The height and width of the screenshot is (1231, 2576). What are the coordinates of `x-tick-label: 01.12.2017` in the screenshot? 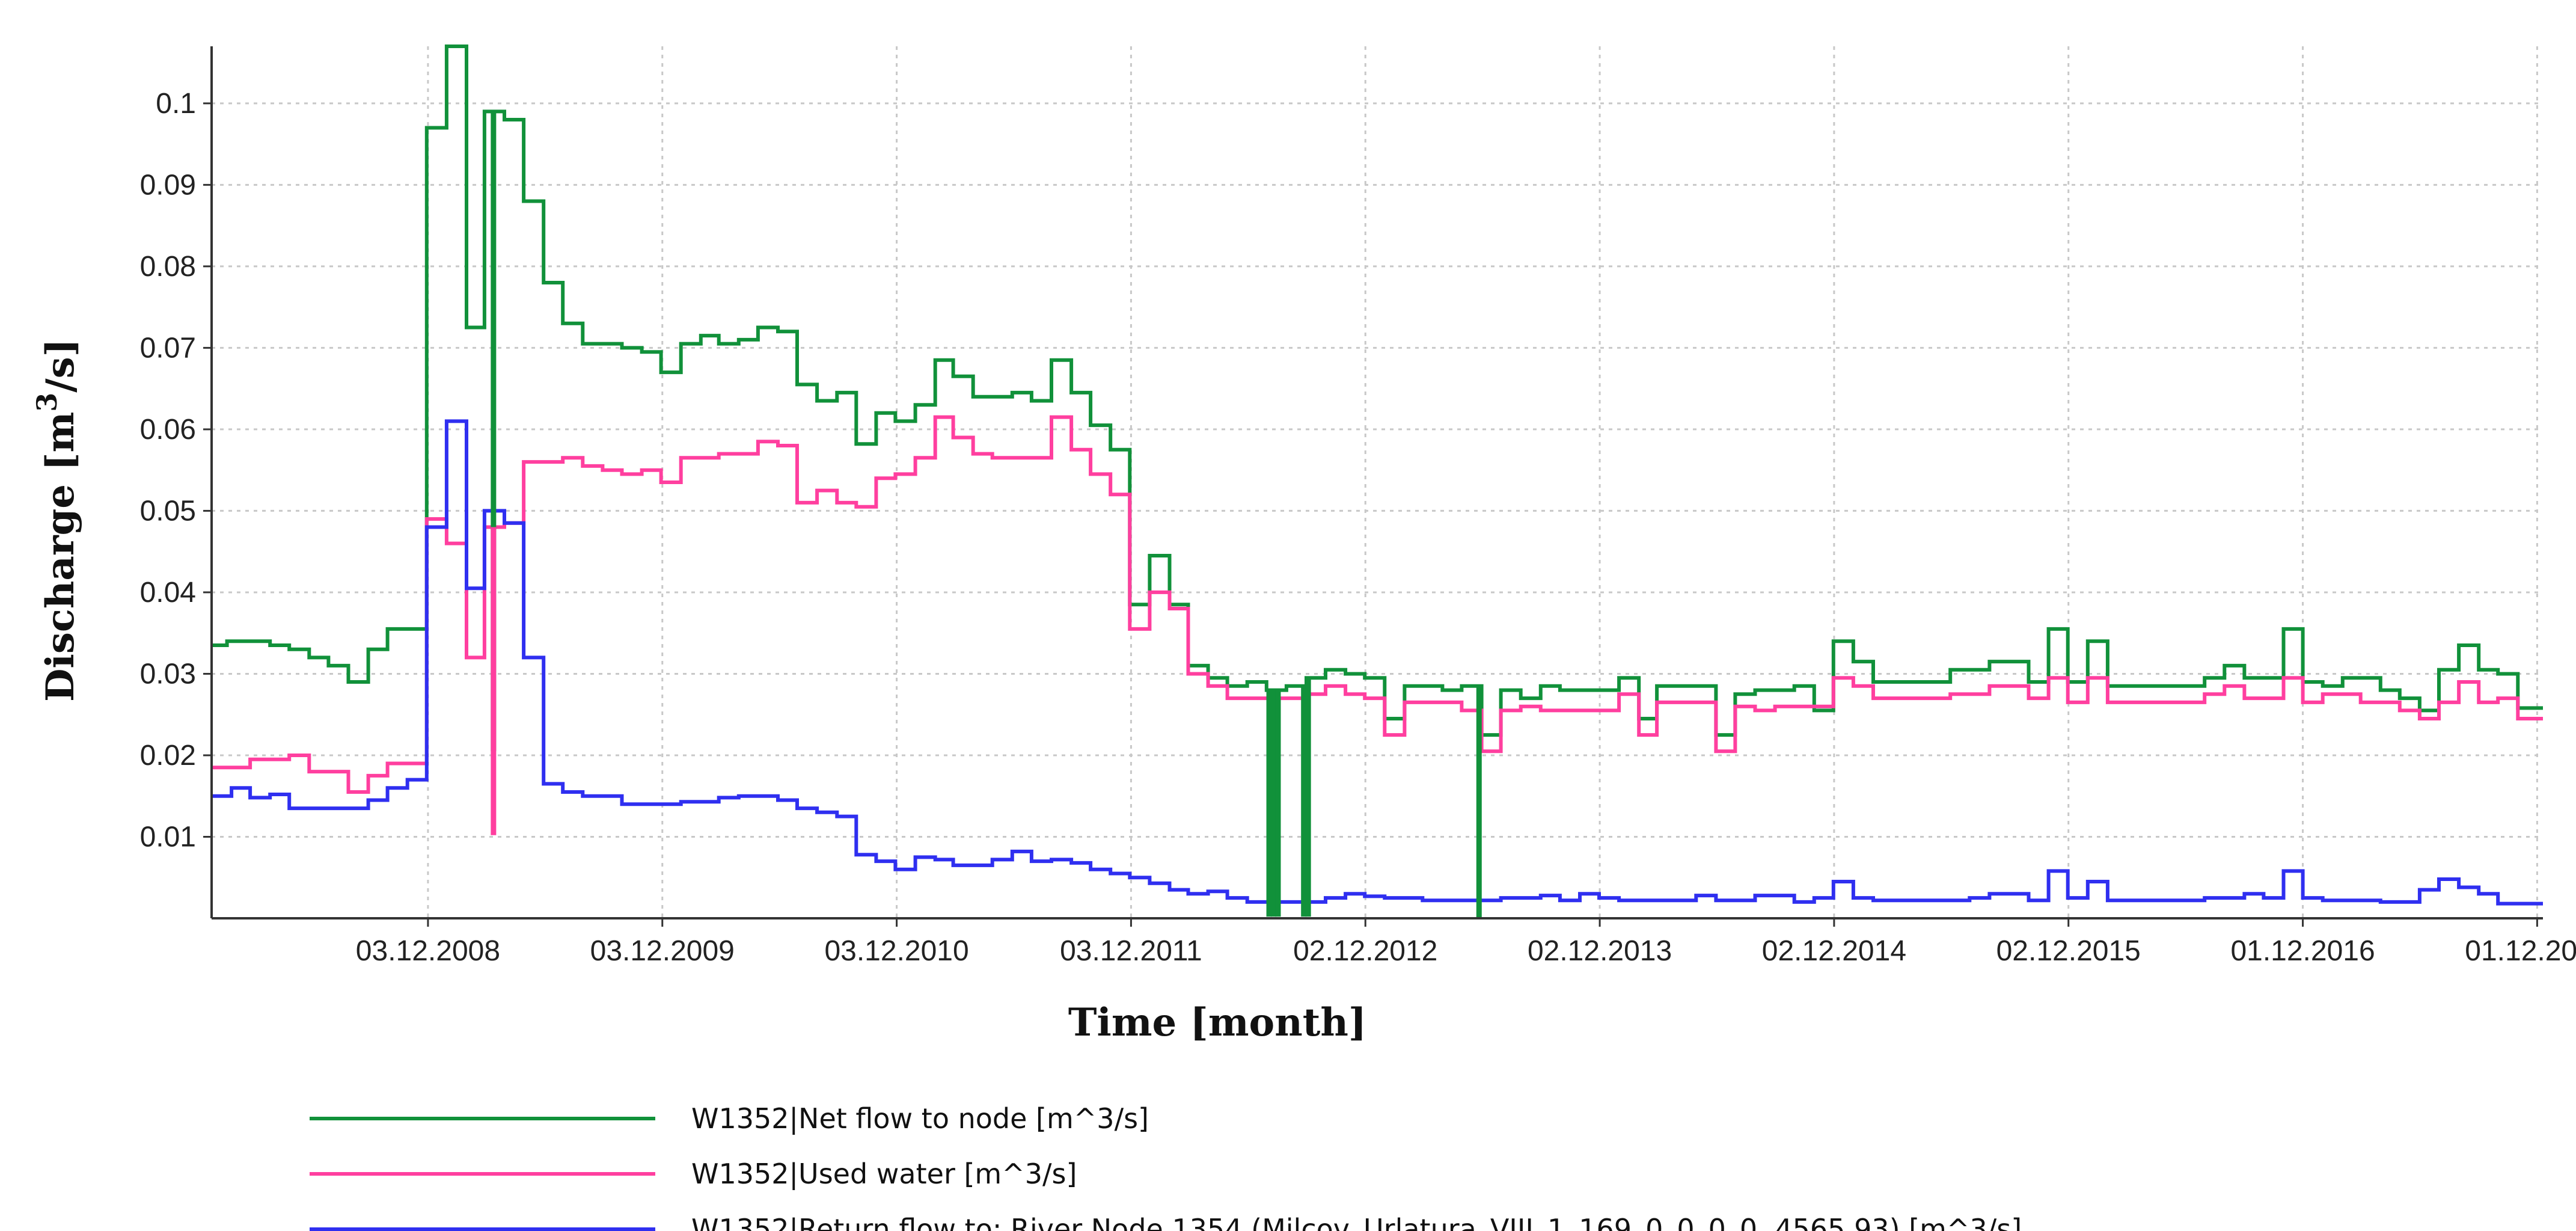 It's located at (2520, 951).